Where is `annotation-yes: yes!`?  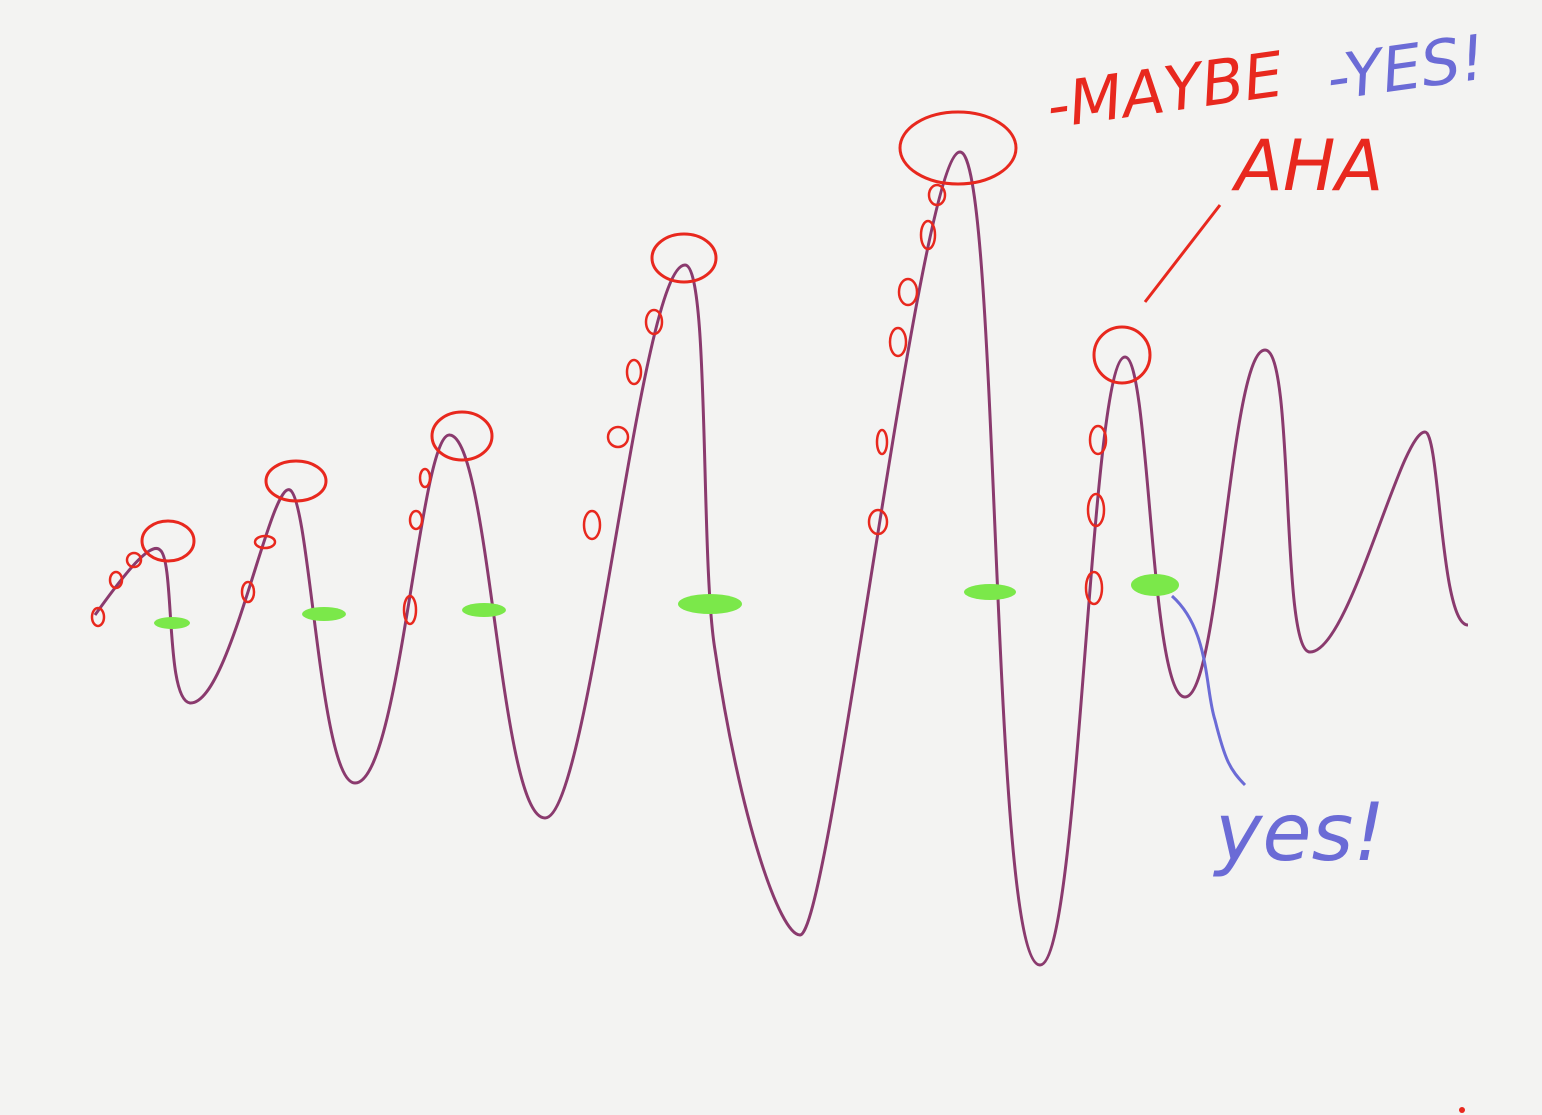 annotation-yes: yes! is located at coordinates (1299, 832).